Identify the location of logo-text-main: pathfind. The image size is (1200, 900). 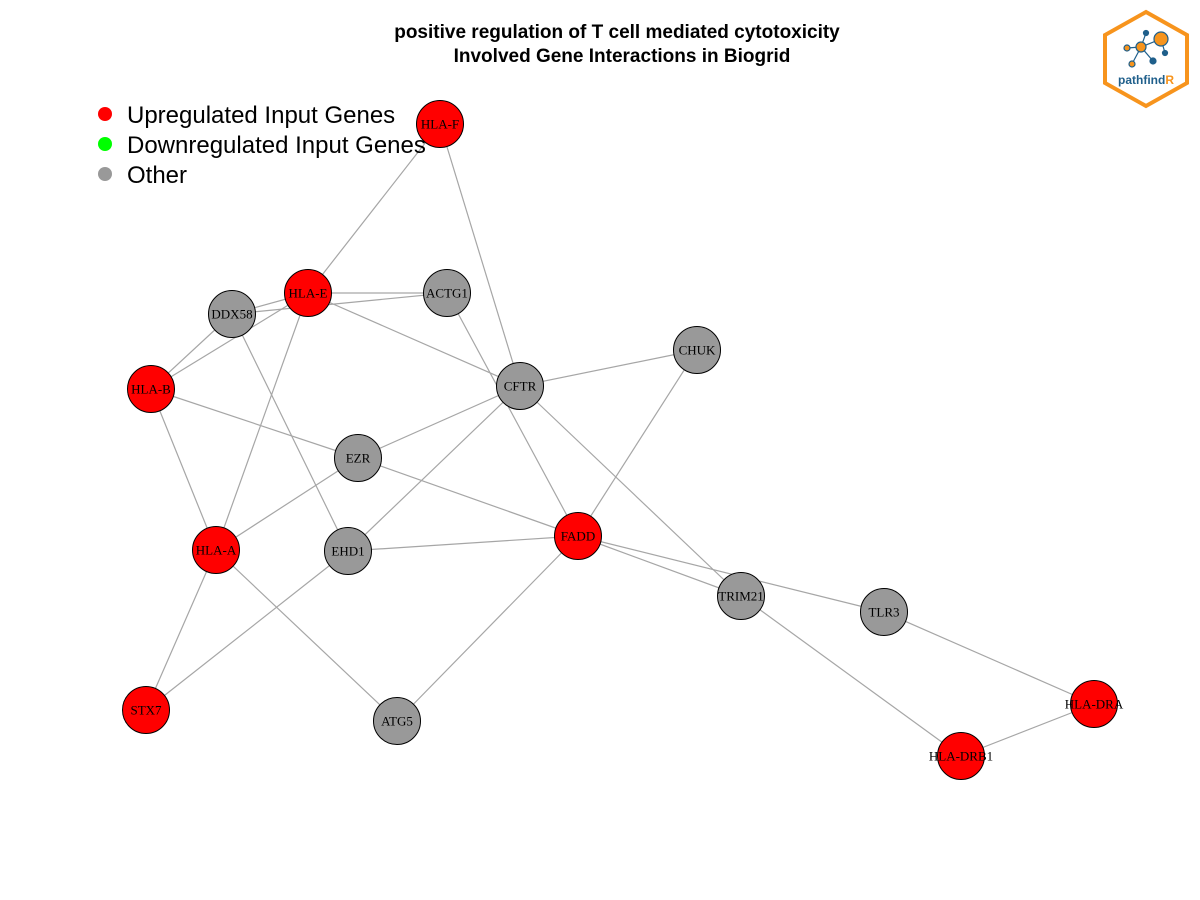
(1141, 80).